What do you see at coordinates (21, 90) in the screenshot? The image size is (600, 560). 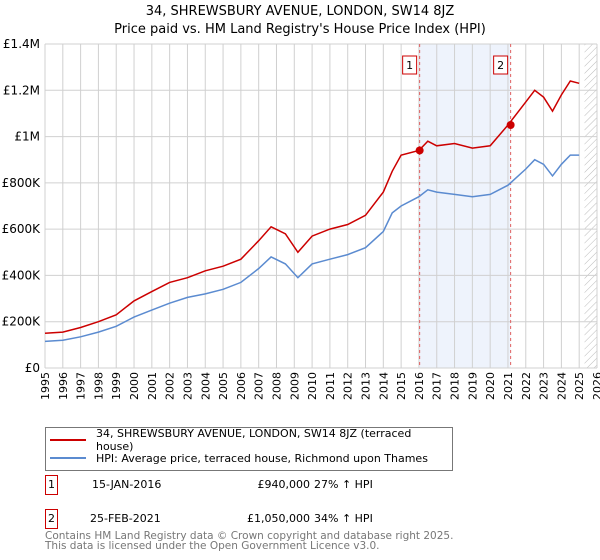 I see `y-tick-label: £1.2M` at bounding box center [21, 90].